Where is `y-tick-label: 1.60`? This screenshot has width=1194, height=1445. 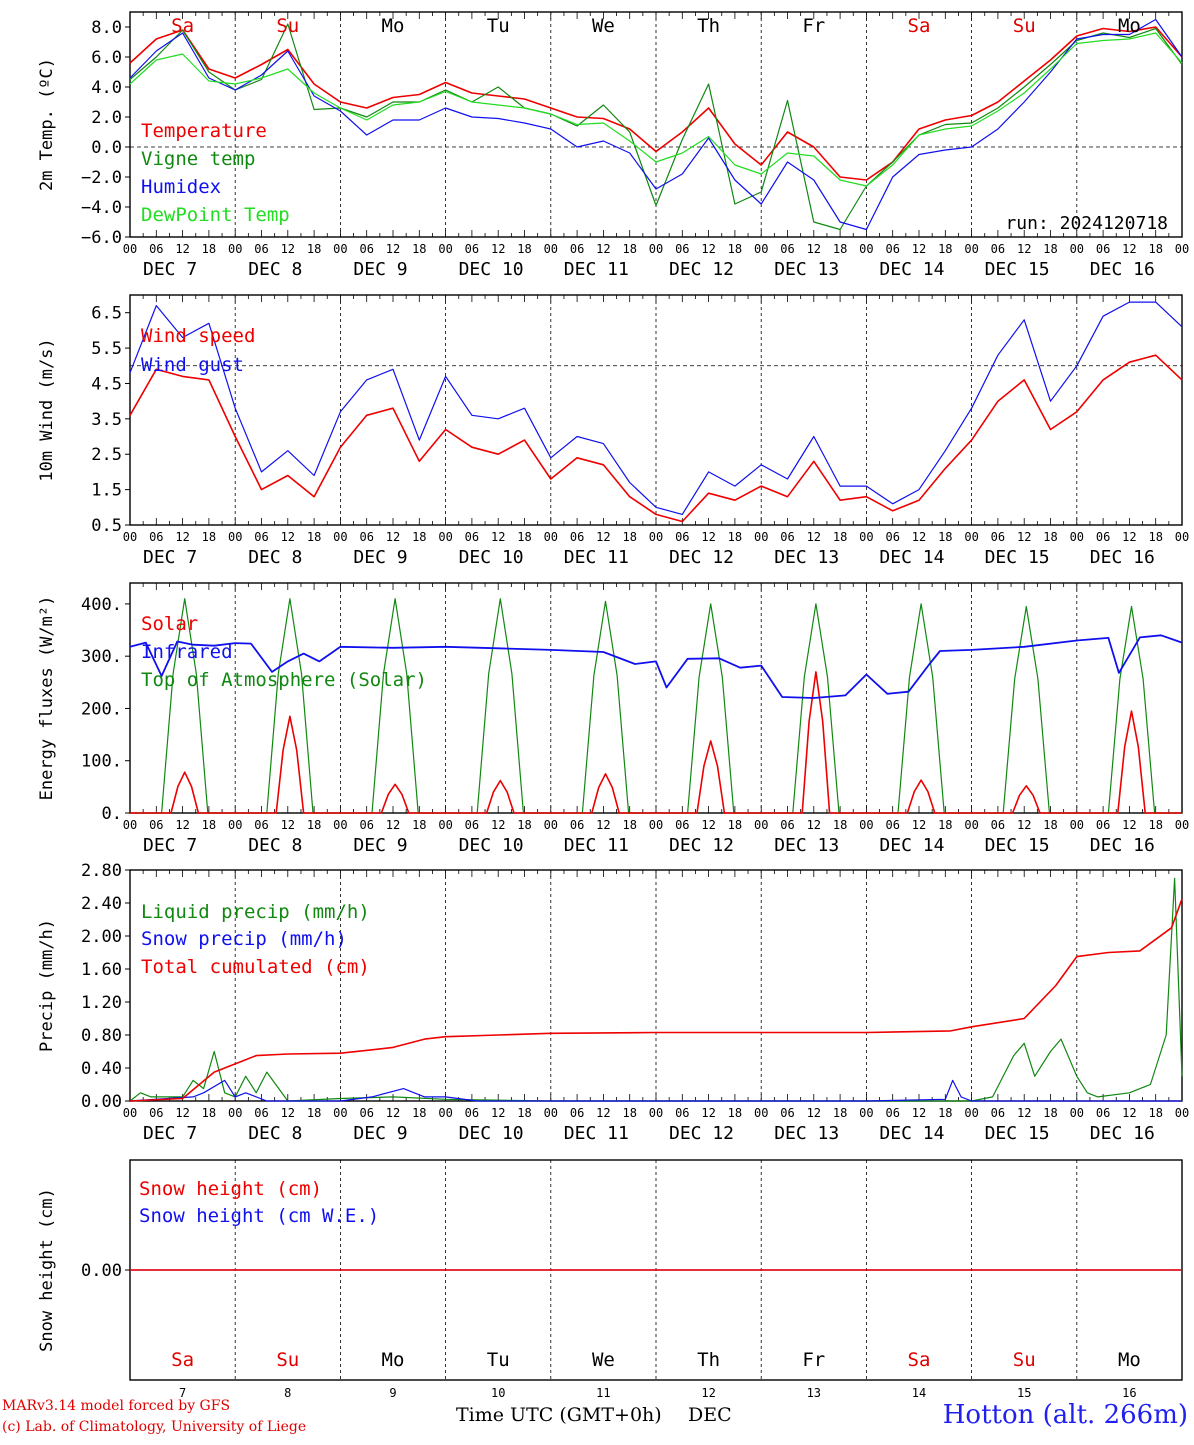
y-tick-label: 1.60 is located at coordinates (101, 970).